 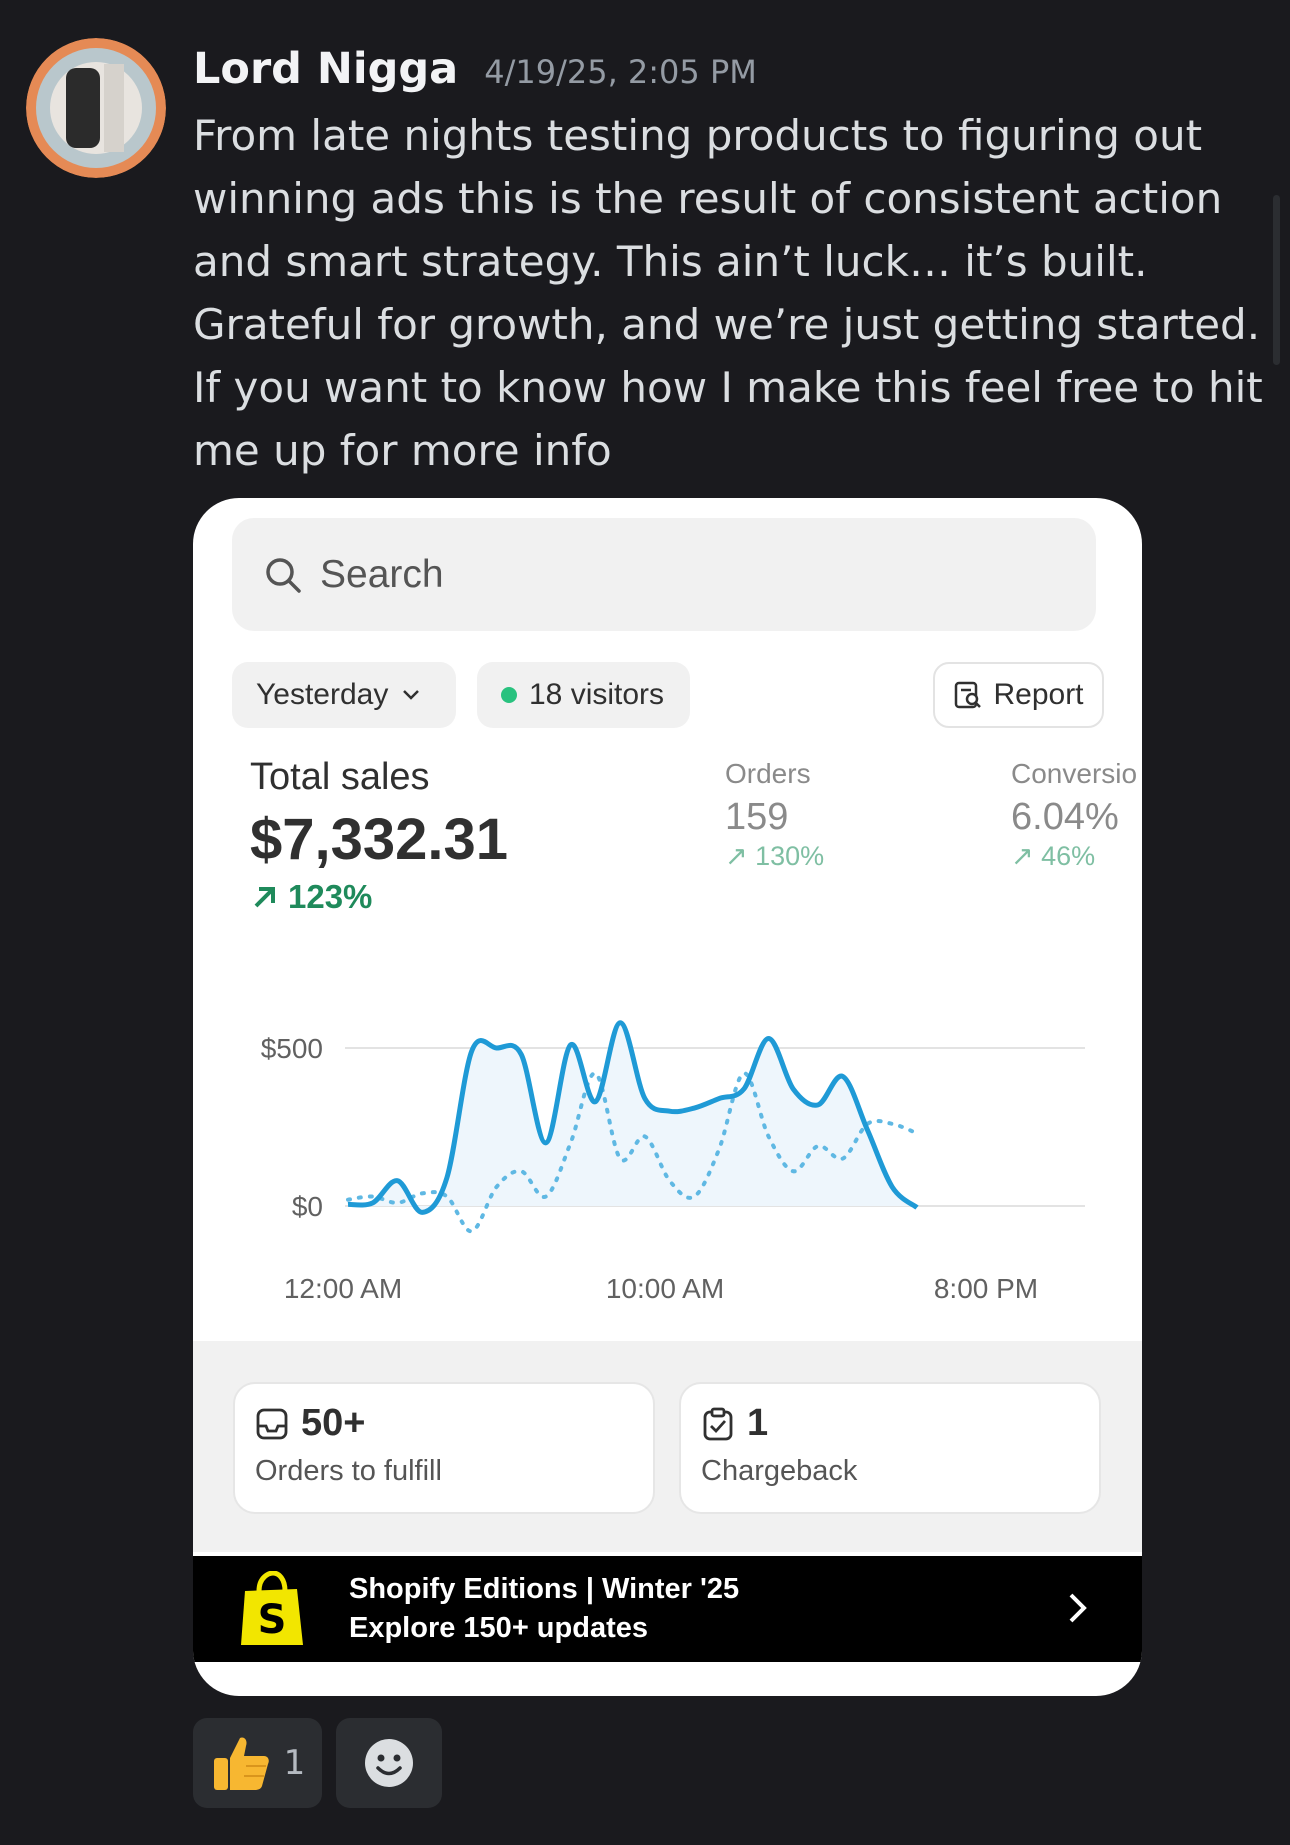 I want to click on x-tick-label: 12:00 AM, so click(x=343, y=1288).